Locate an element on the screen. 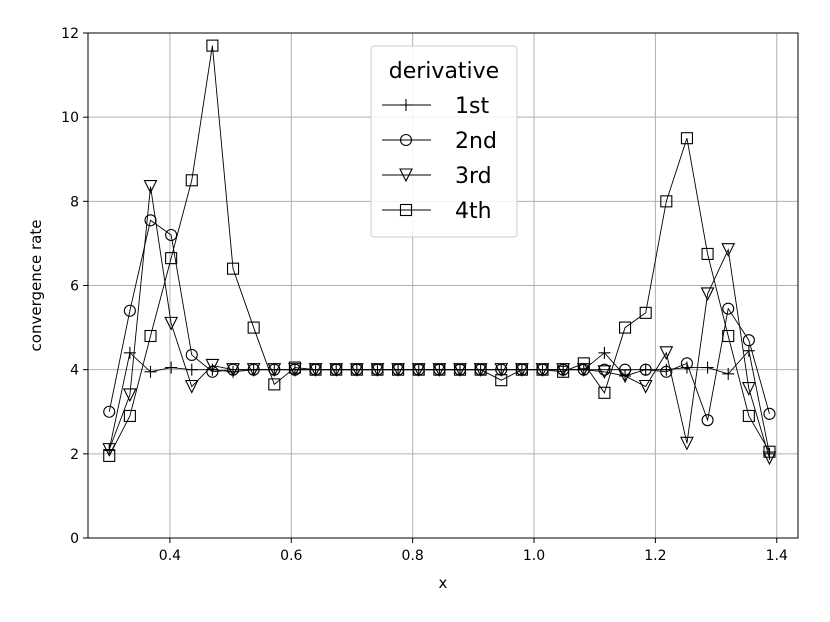 This screenshot has width=830, height=622. legend-label: 2nd is located at coordinates (476, 141).